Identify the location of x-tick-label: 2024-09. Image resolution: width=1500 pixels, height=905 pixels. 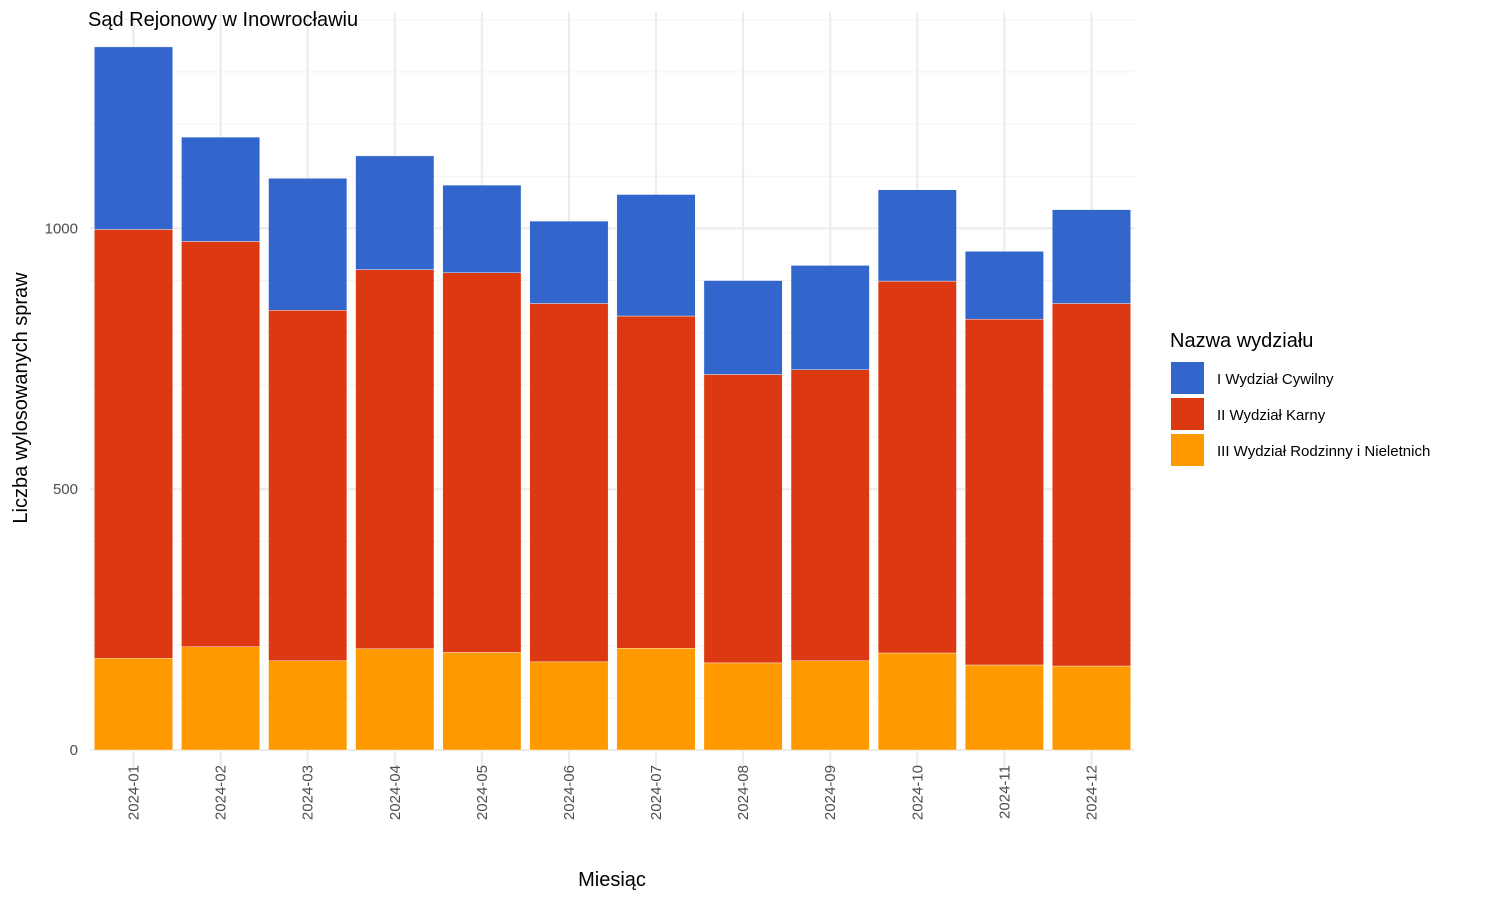
(830, 792).